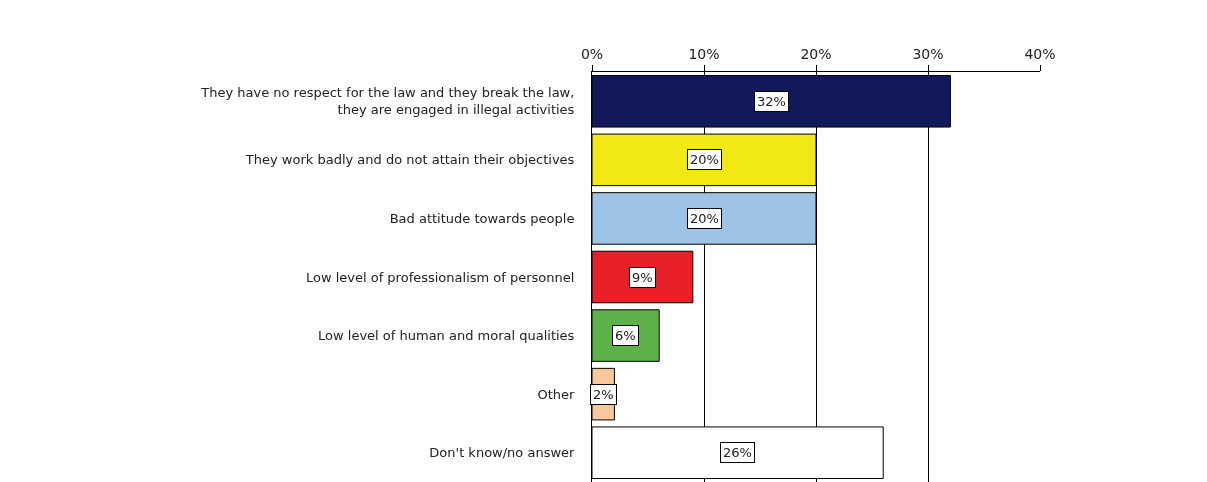 This screenshot has width=1207, height=482. I want to click on data-label: 6%, so click(625, 335).